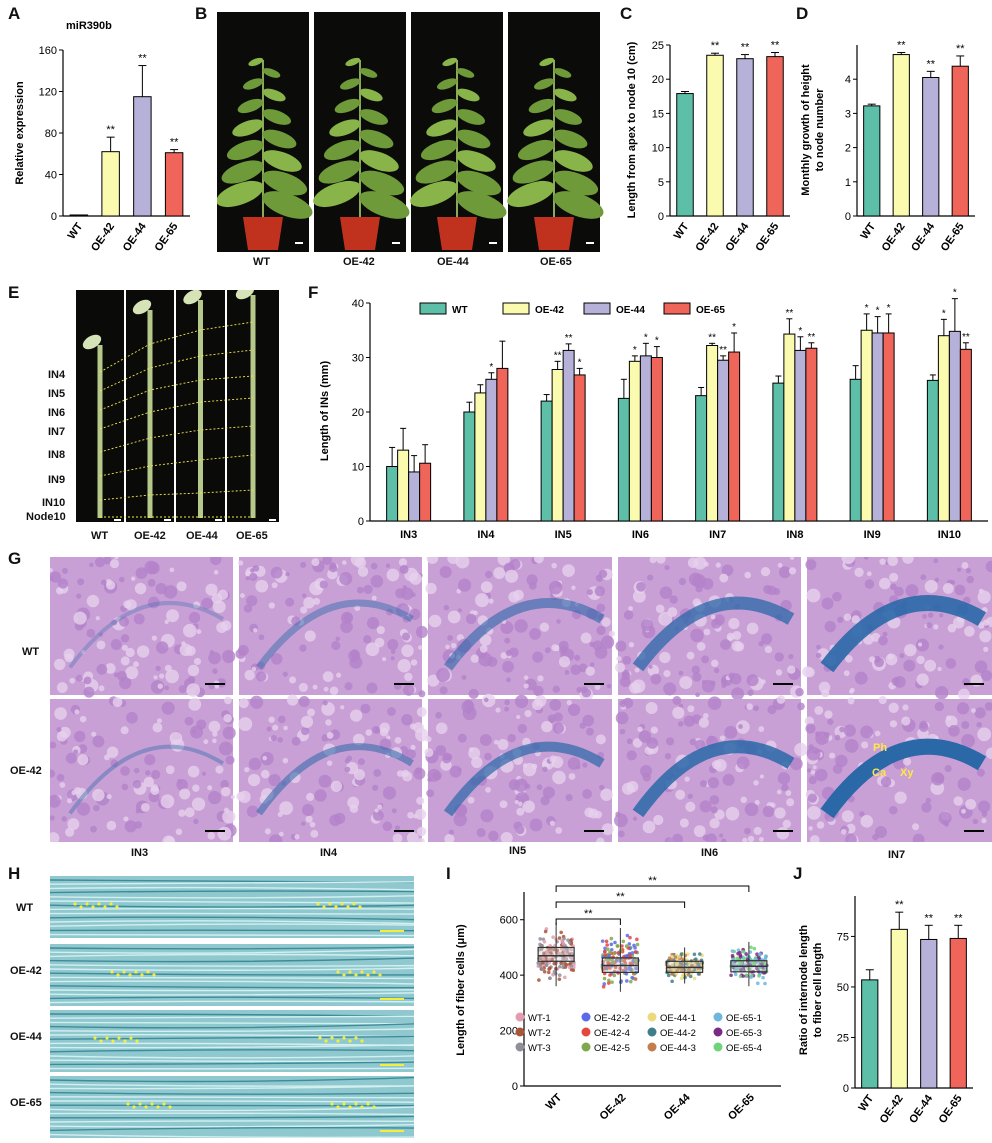 This screenshot has width=992, height=1143. I want to click on internode-label-node10: Node10, so click(46, 517).